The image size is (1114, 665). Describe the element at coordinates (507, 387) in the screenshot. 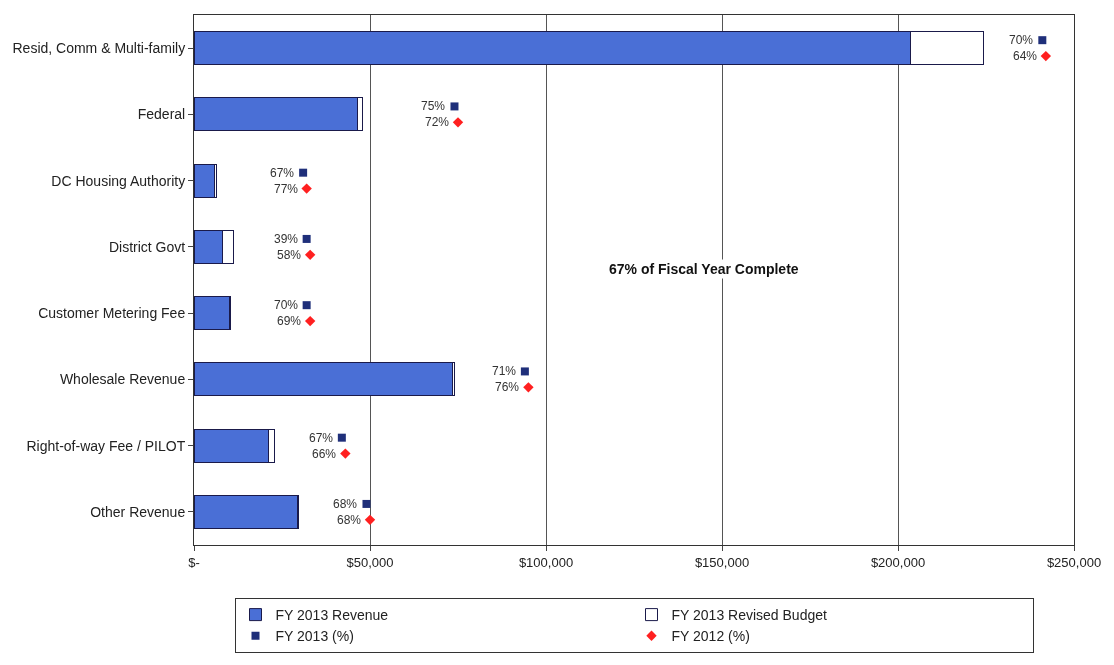

I see `annotation: 76%` at that location.